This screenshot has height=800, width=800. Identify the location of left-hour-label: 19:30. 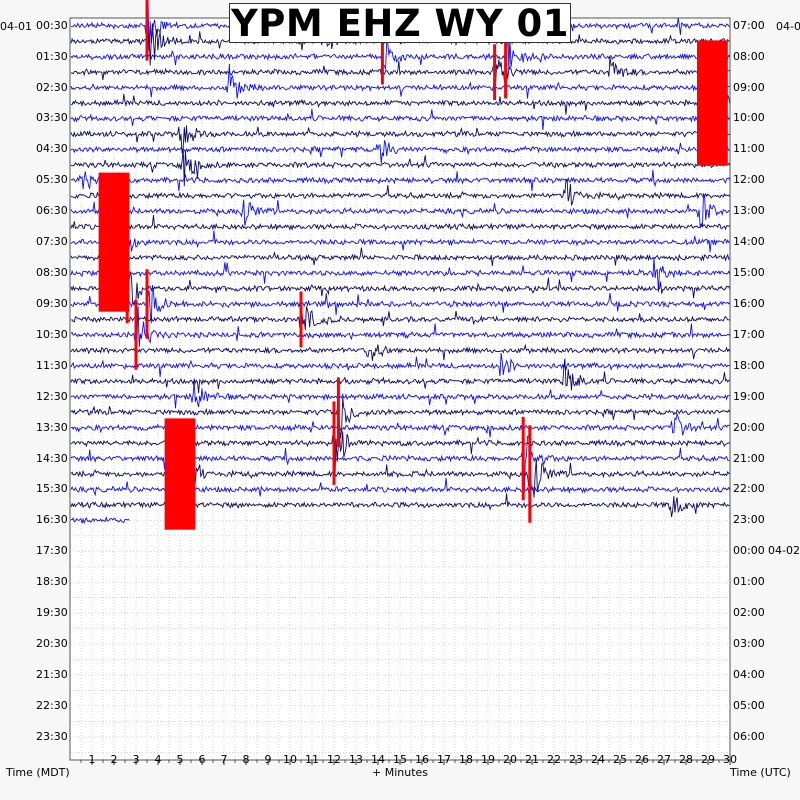
(52, 613).